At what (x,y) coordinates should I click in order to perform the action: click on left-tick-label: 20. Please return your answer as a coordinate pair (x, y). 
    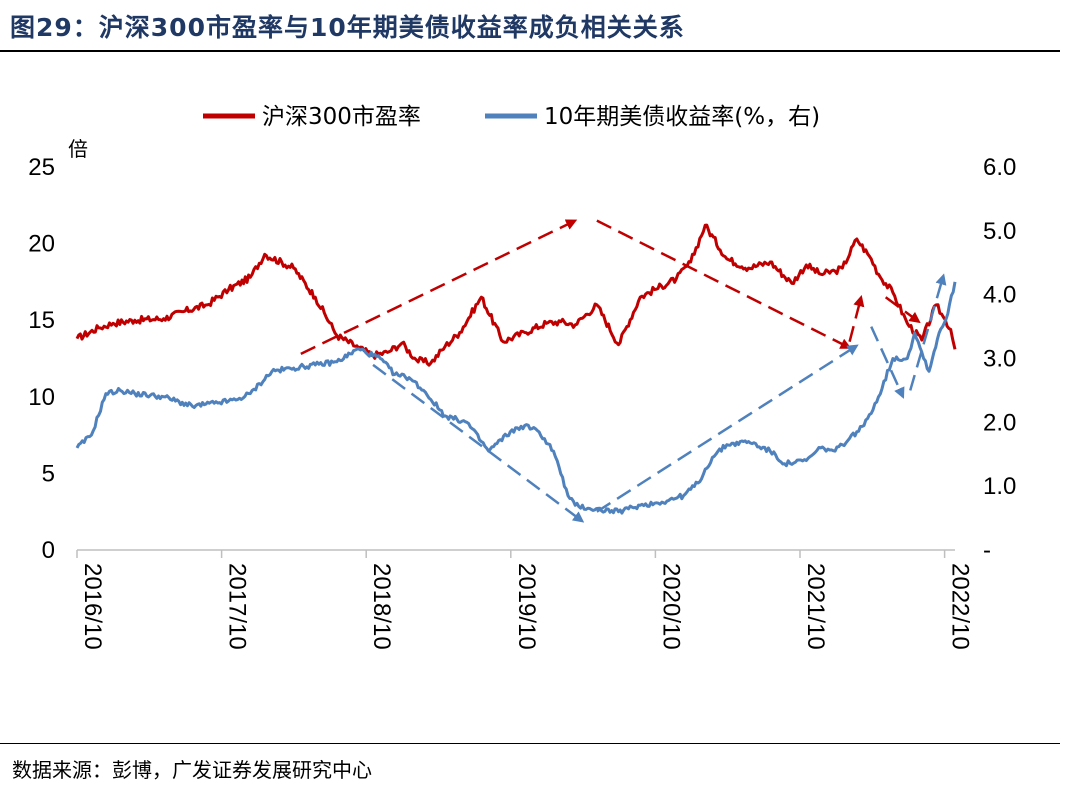
    Looking at the image, I should click on (41, 244).